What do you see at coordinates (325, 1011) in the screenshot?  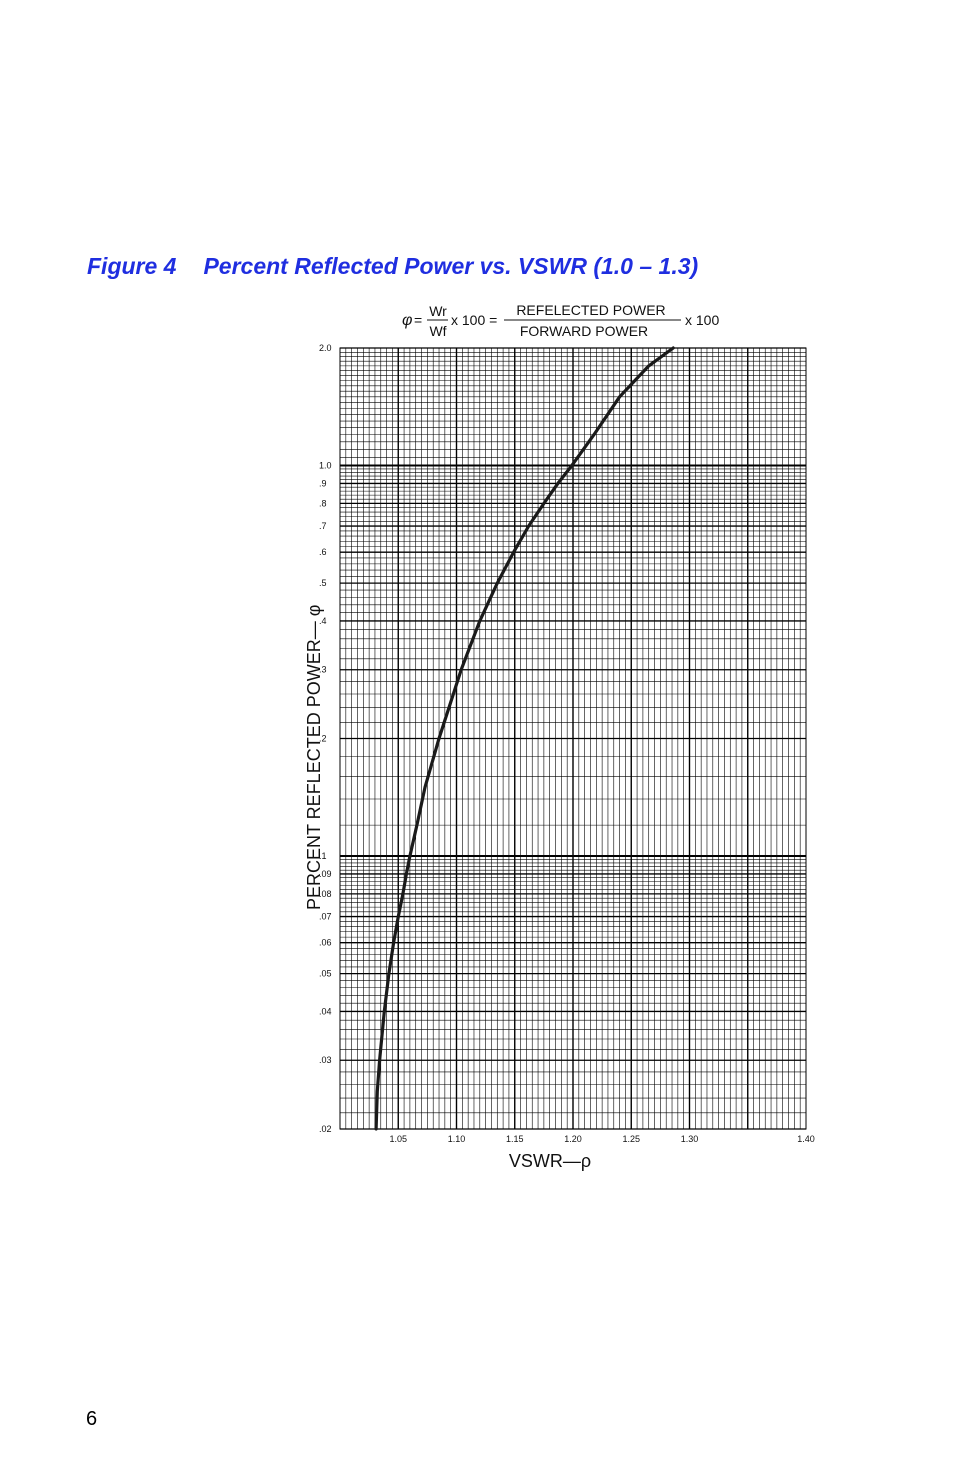 I see `y-tick-label: .04` at bounding box center [325, 1011].